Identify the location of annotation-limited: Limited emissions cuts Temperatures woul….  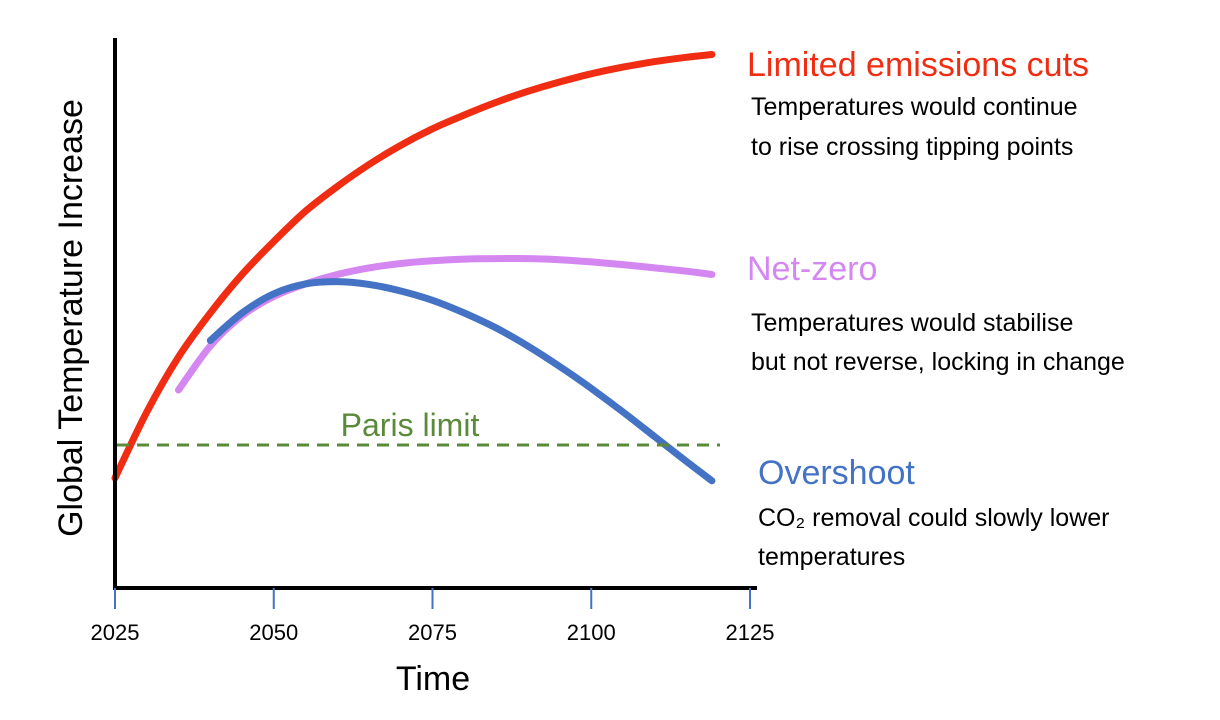
(918, 103).